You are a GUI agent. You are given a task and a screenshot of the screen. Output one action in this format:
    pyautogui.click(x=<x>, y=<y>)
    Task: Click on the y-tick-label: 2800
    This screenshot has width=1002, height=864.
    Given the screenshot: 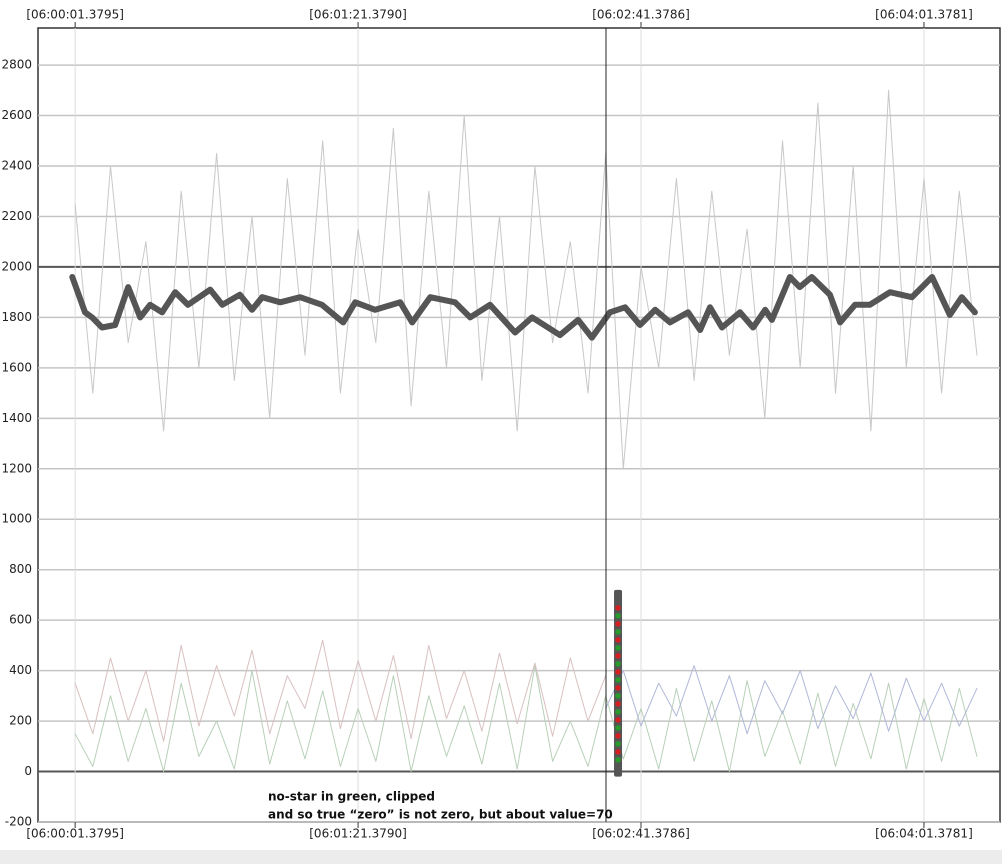 What is the action you would take?
    pyautogui.click(x=16, y=65)
    